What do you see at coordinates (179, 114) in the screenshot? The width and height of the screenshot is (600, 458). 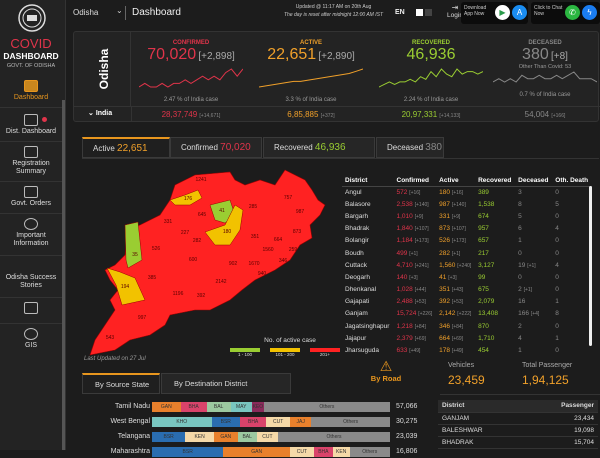 I see `india-value: 28,37,749` at bounding box center [179, 114].